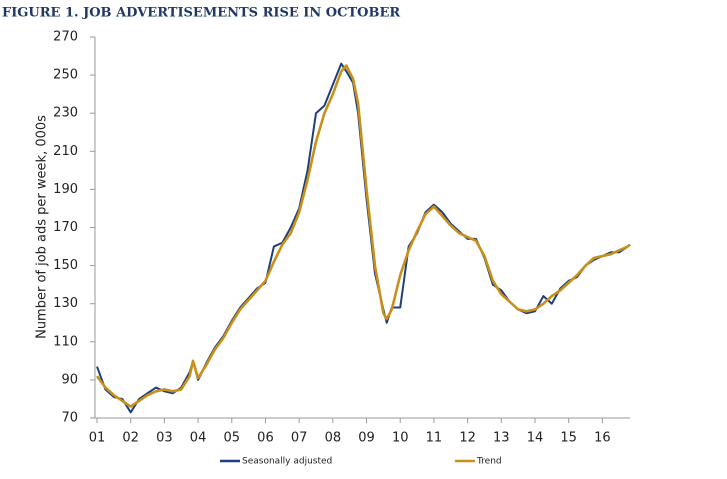  I want to click on x-tick-label: 11, so click(434, 438).